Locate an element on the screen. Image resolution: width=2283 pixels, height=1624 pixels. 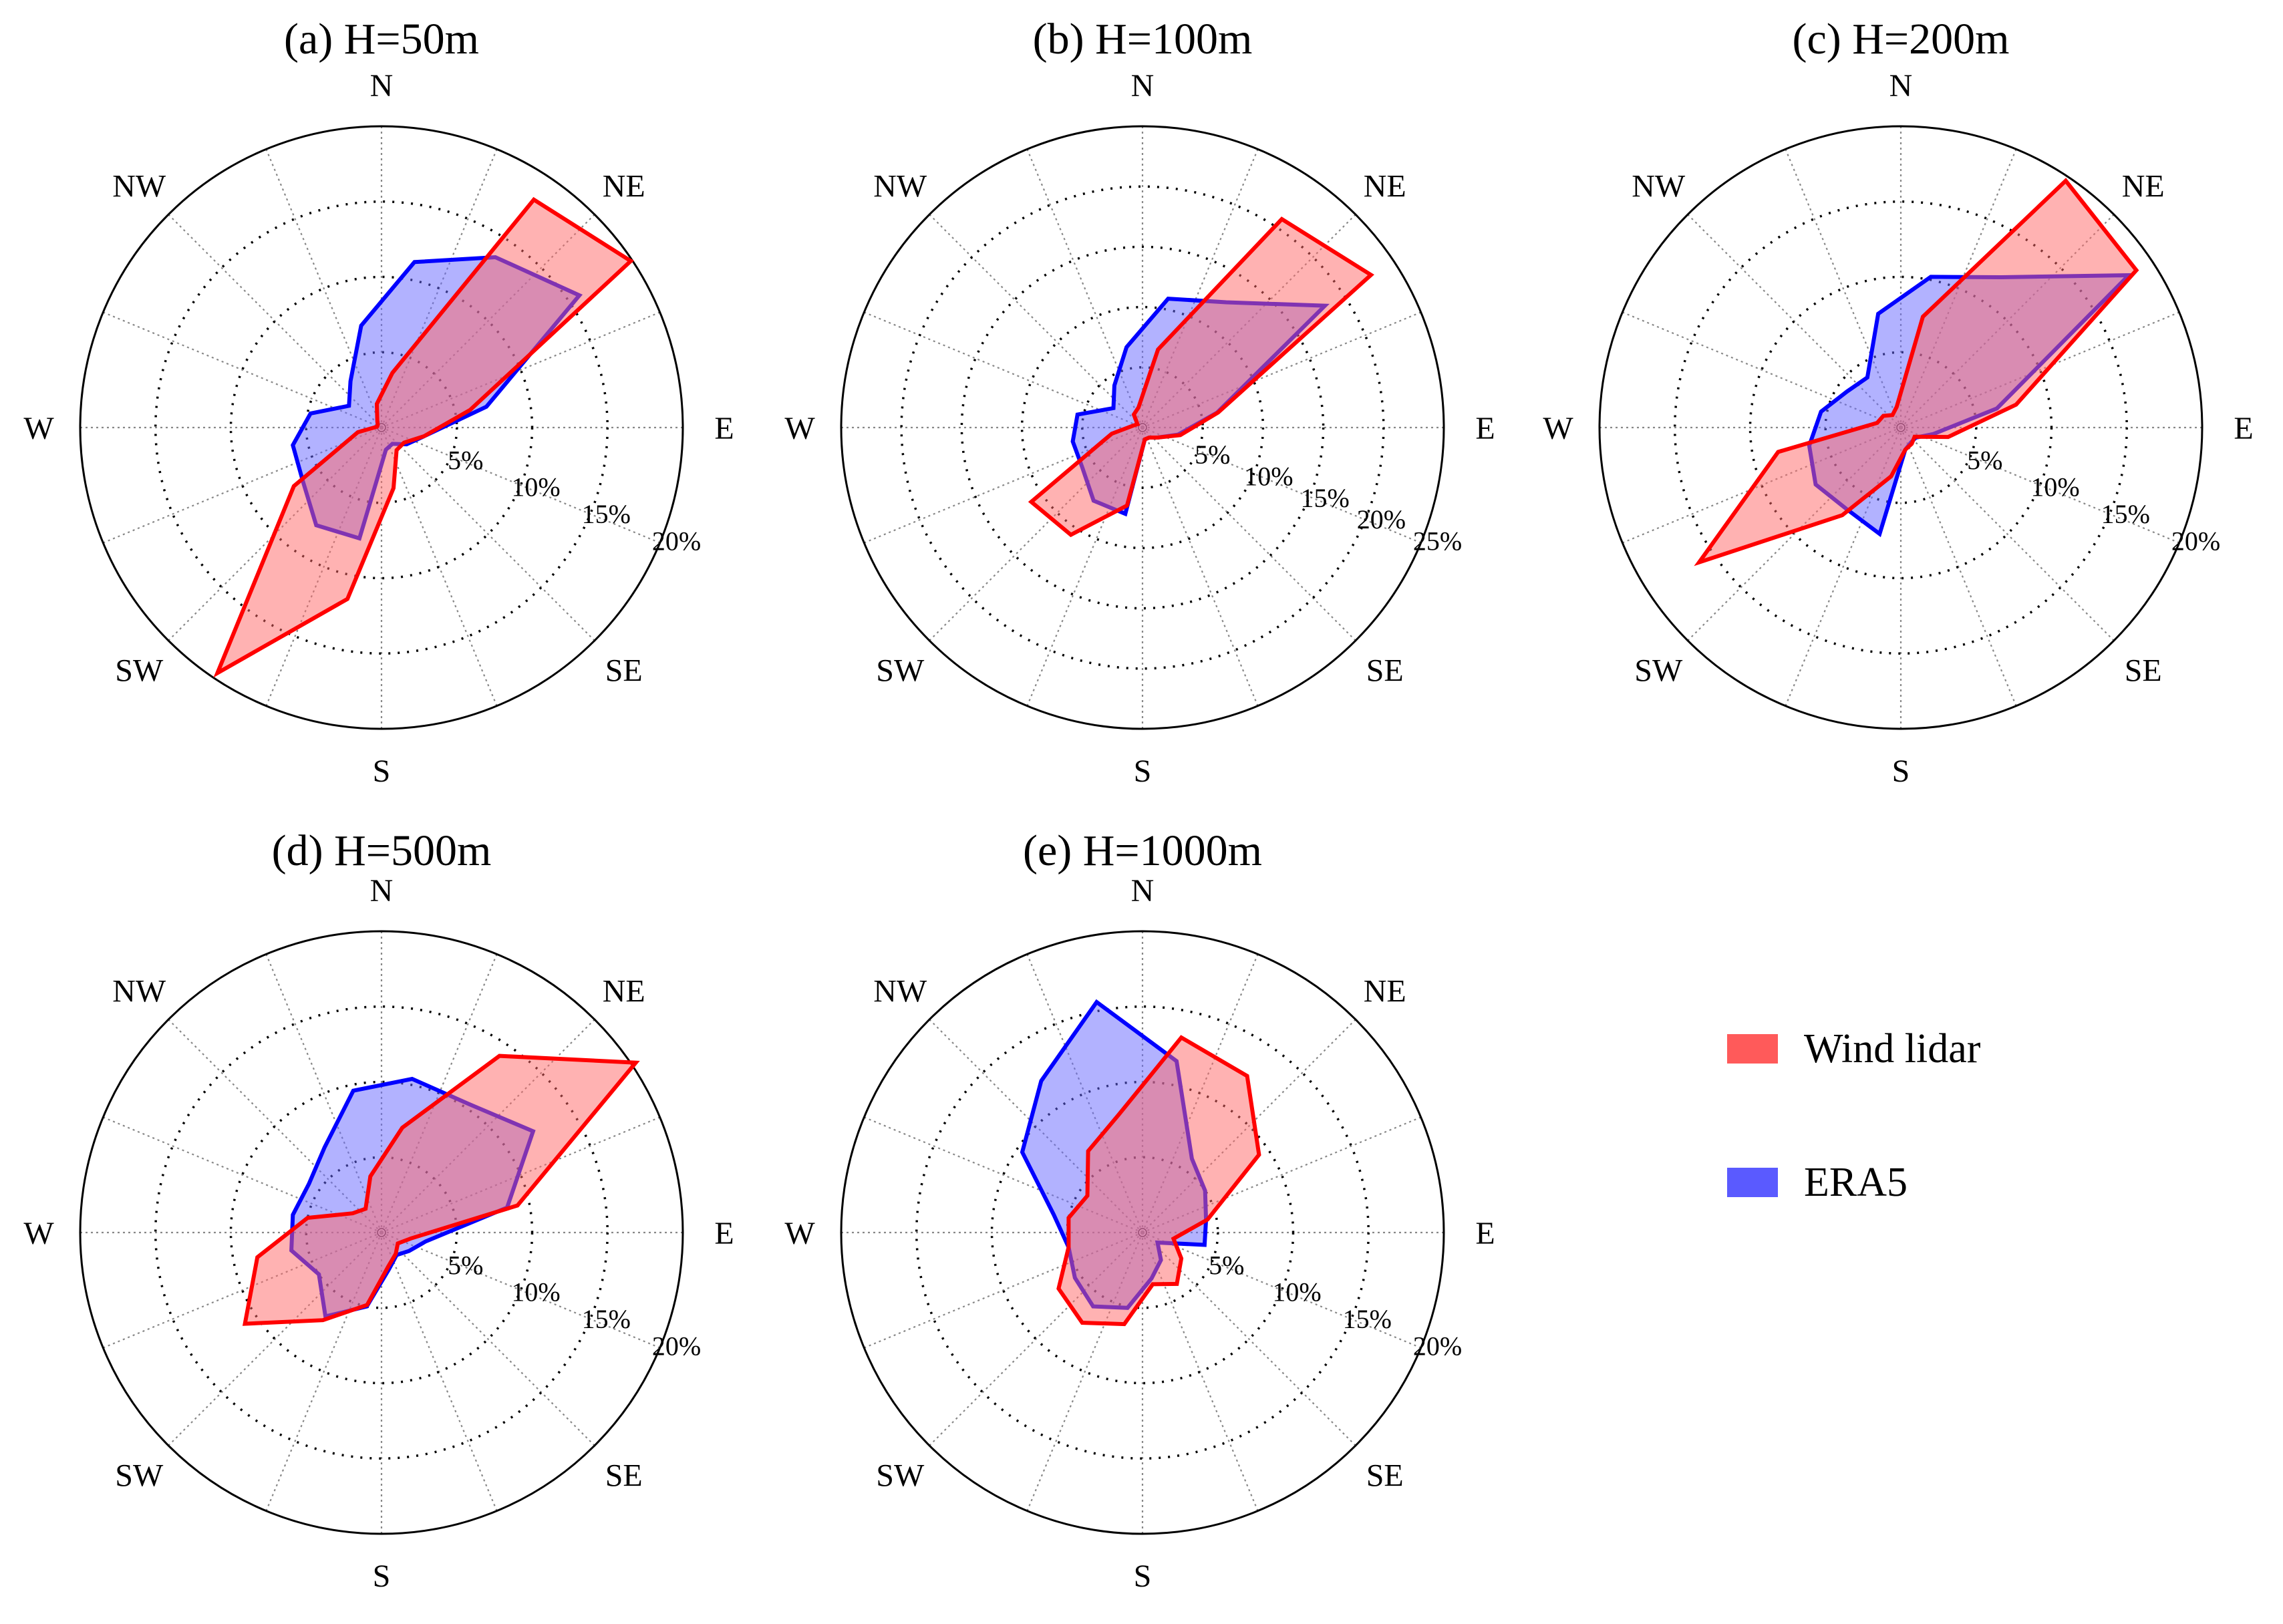
polar-panel: N NE E SE S SW W NW 5% 10% 15% 20% (a) H=50m is located at coordinates (378, 402).